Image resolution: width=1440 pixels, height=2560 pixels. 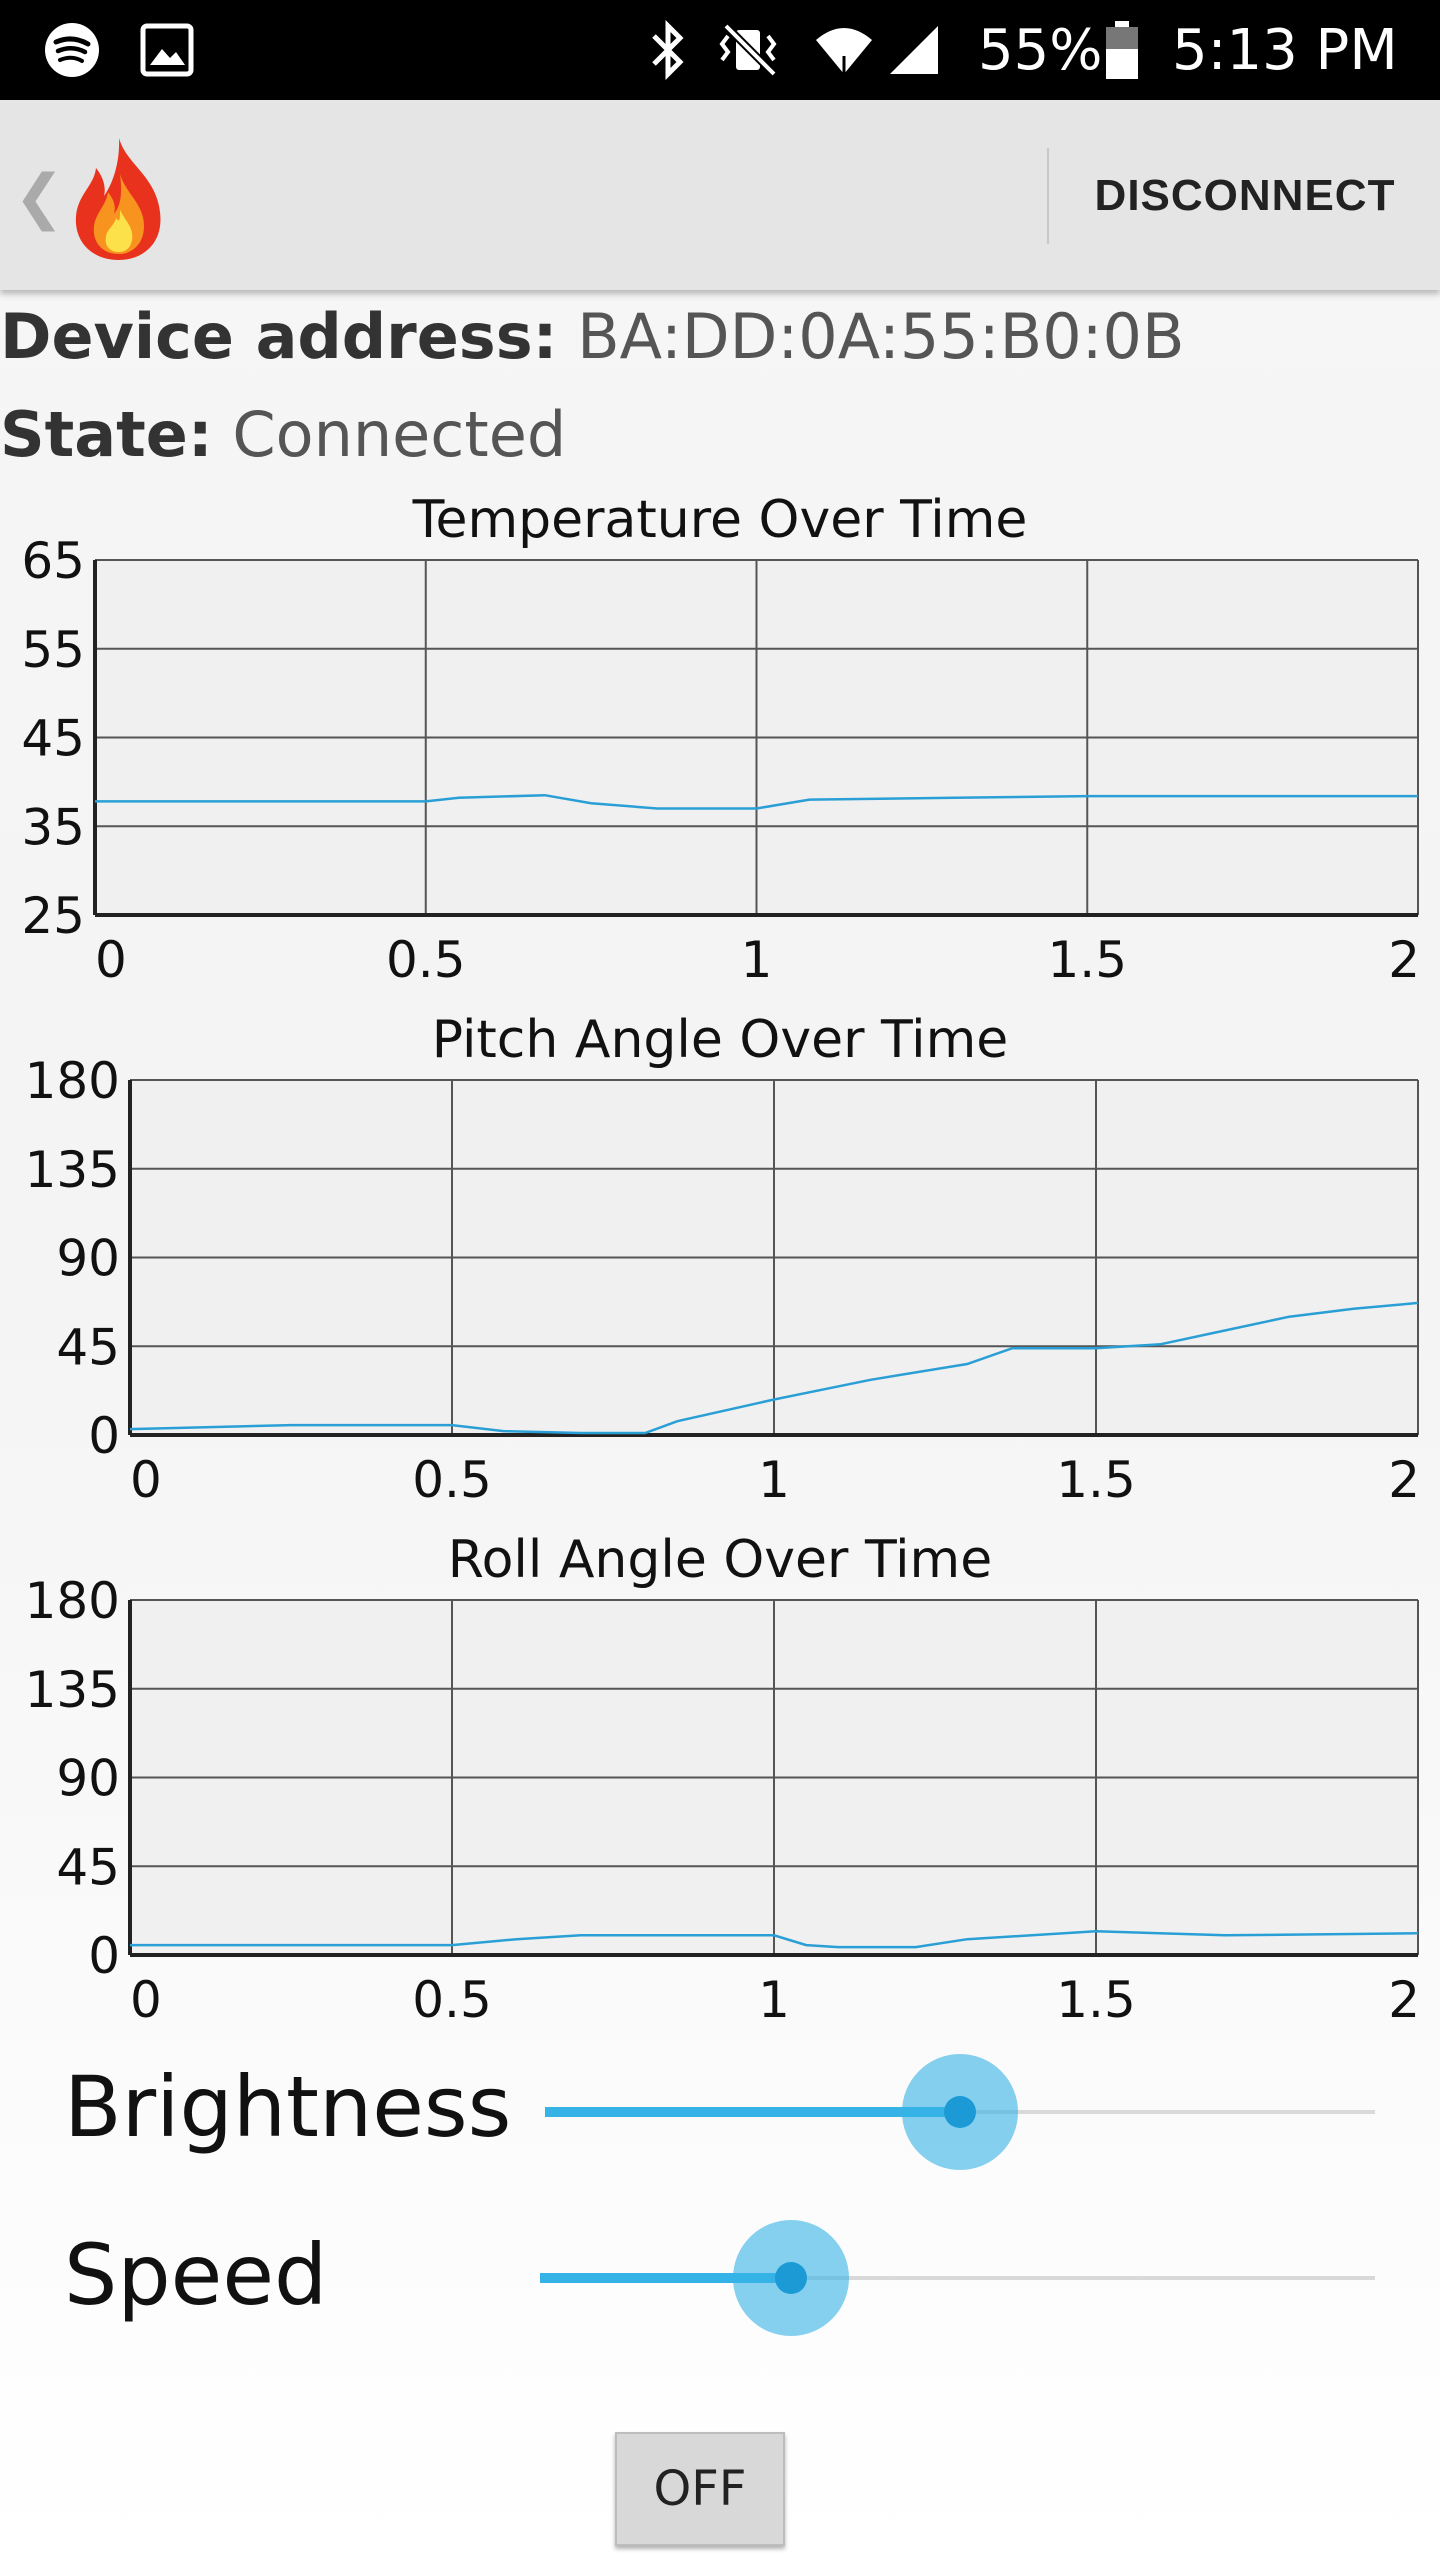 What do you see at coordinates (720, 1040) in the screenshot?
I see `pitch-chart-title: Pitch Angle Over Time` at bounding box center [720, 1040].